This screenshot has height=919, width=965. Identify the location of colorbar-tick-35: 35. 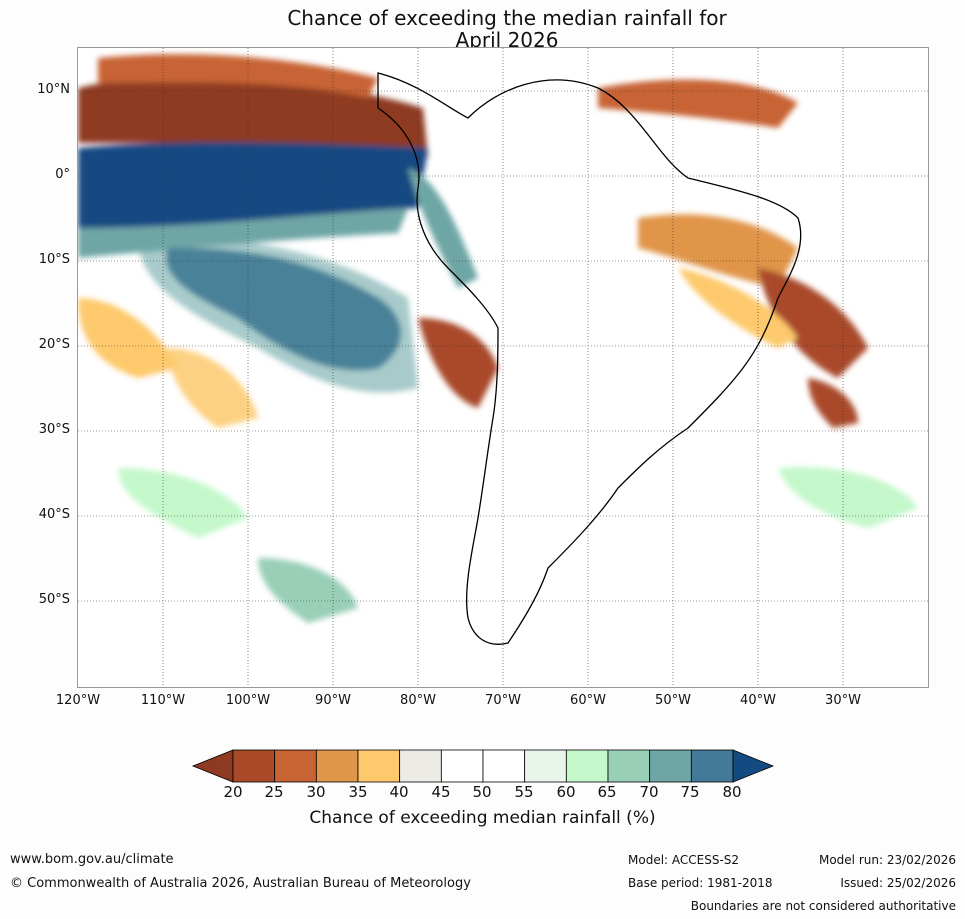
(358, 792).